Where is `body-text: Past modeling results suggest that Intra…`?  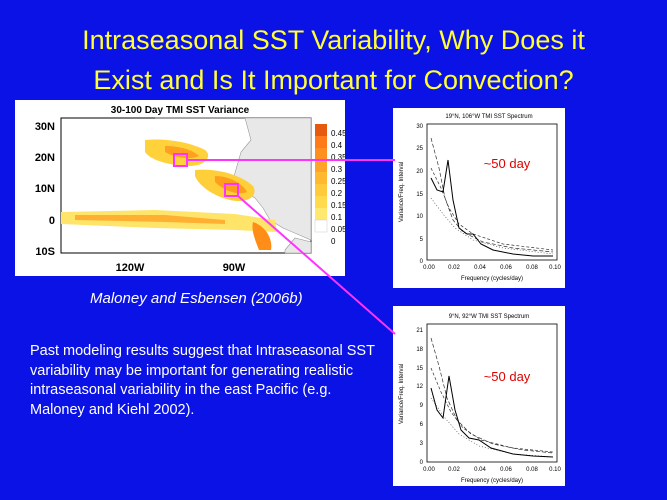 body-text: Past modeling results suggest that Intra… is located at coordinates (202, 380).